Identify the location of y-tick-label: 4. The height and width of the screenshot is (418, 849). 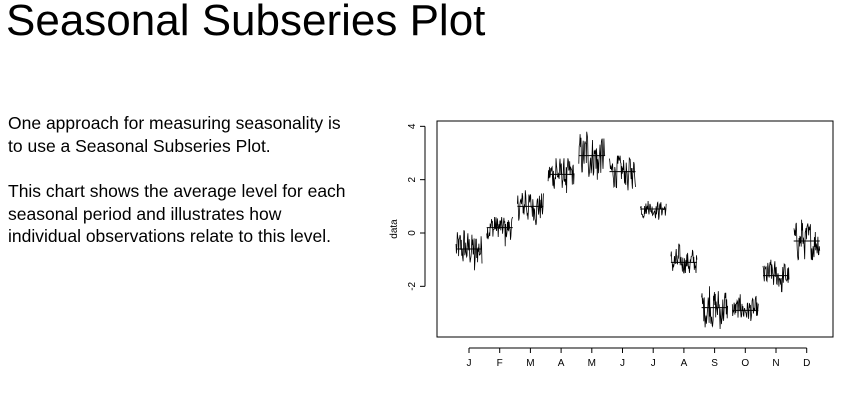
(412, 126).